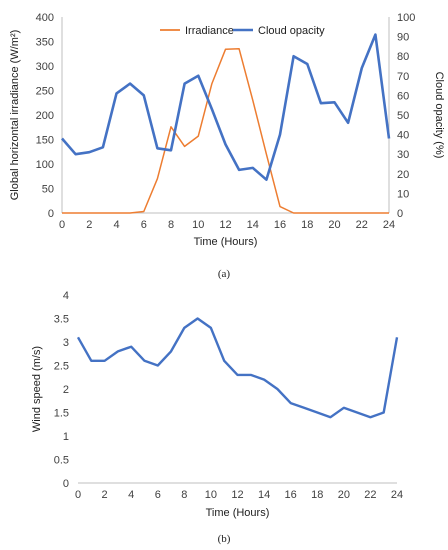 The height and width of the screenshot is (550, 448). I want to click on legend-entry: Irradiance, so click(209, 31).